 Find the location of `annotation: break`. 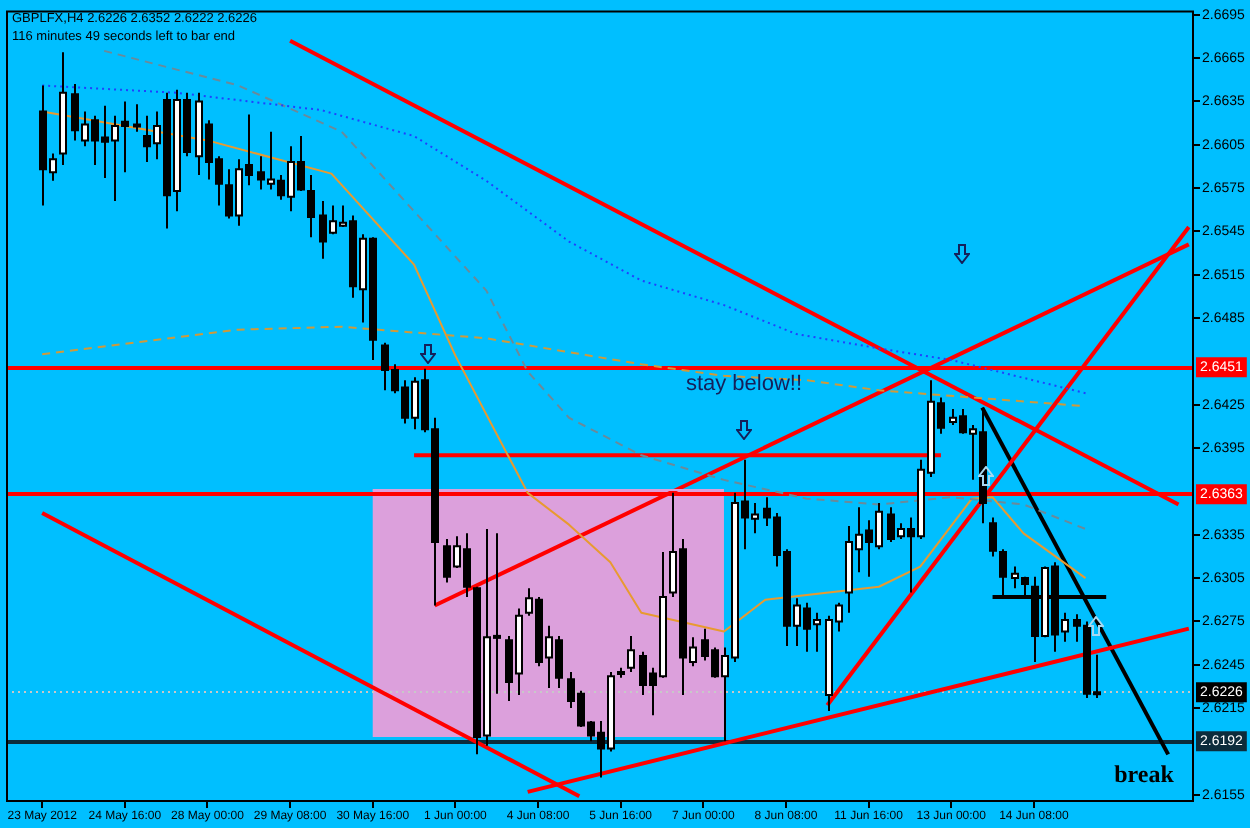

annotation: break is located at coordinates (1144, 774).